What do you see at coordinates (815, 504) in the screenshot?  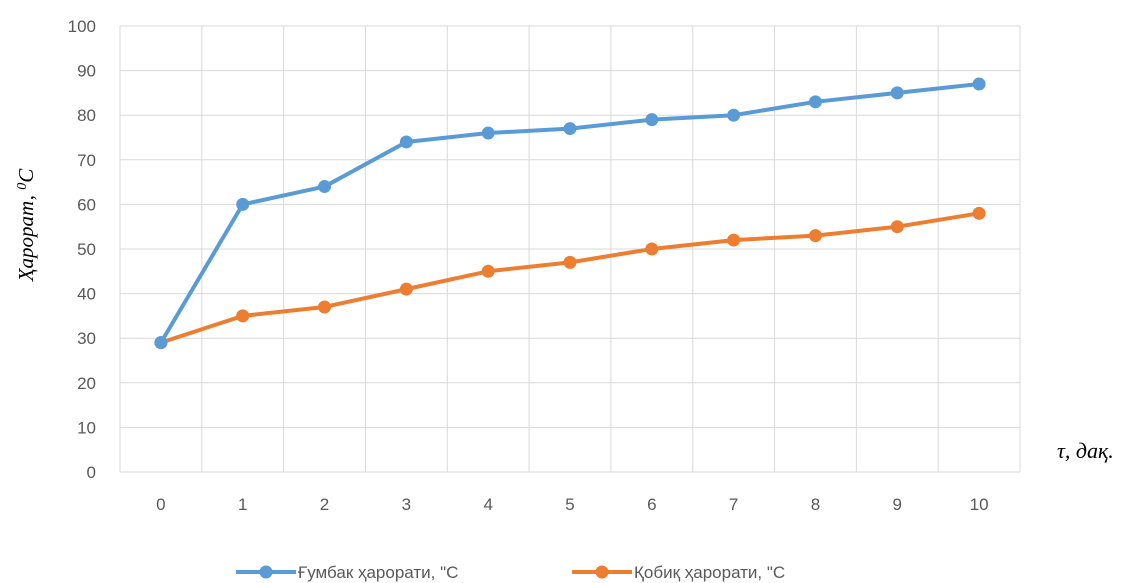 I see `x-tick-label: 8` at bounding box center [815, 504].